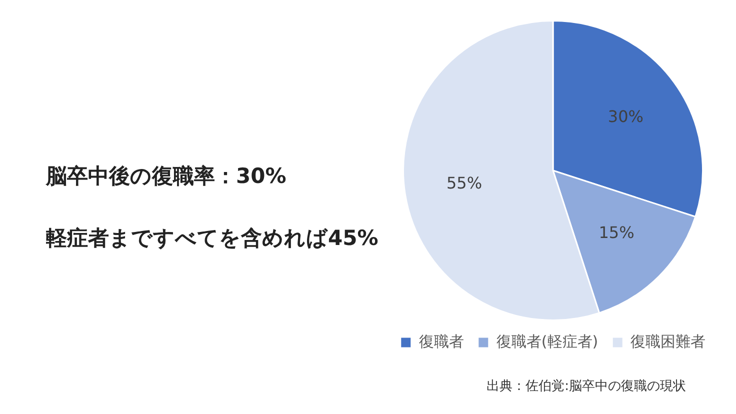 The width and height of the screenshot is (736, 414). What do you see at coordinates (441, 341) in the screenshot?
I see `legend-label: 復職者` at bounding box center [441, 341].